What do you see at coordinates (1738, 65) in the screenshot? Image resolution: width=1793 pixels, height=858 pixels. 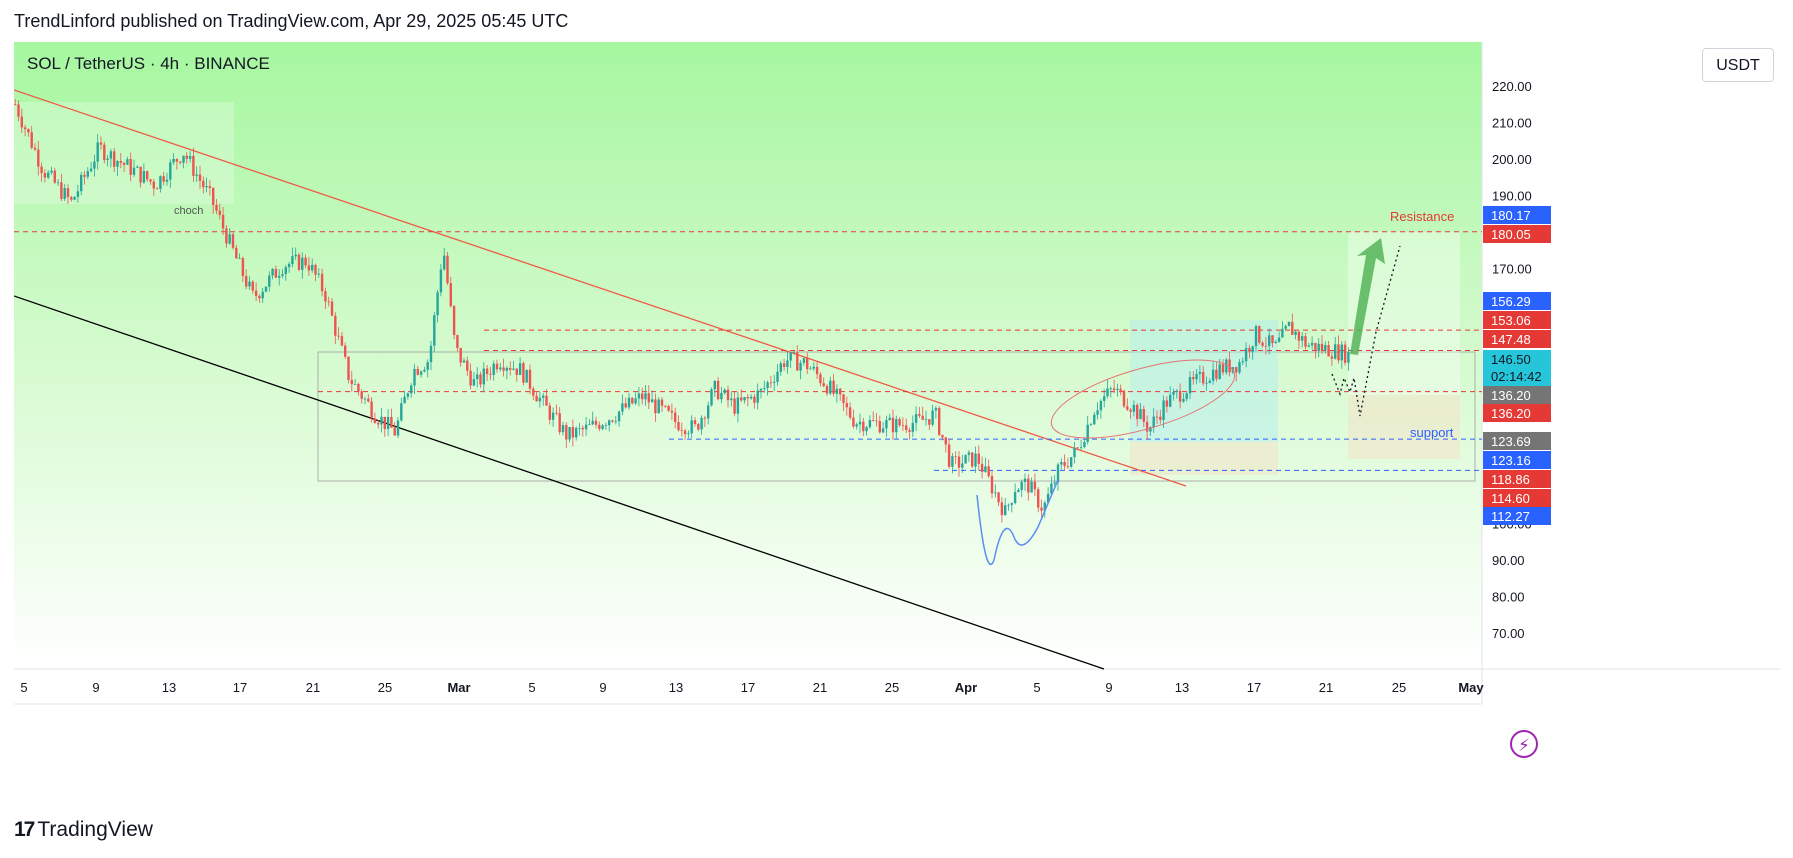 I see `currency-button: USDT` at bounding box center [1738, 65].